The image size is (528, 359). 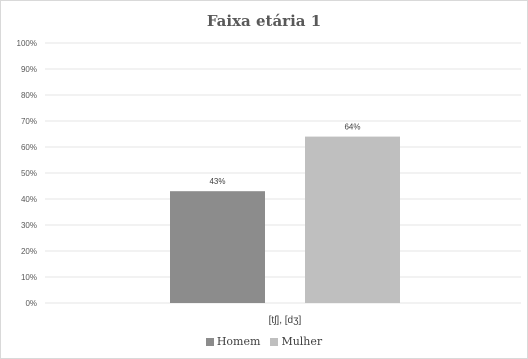 I want to click on y-tick-label: 100%, so click(x=27, y=43).